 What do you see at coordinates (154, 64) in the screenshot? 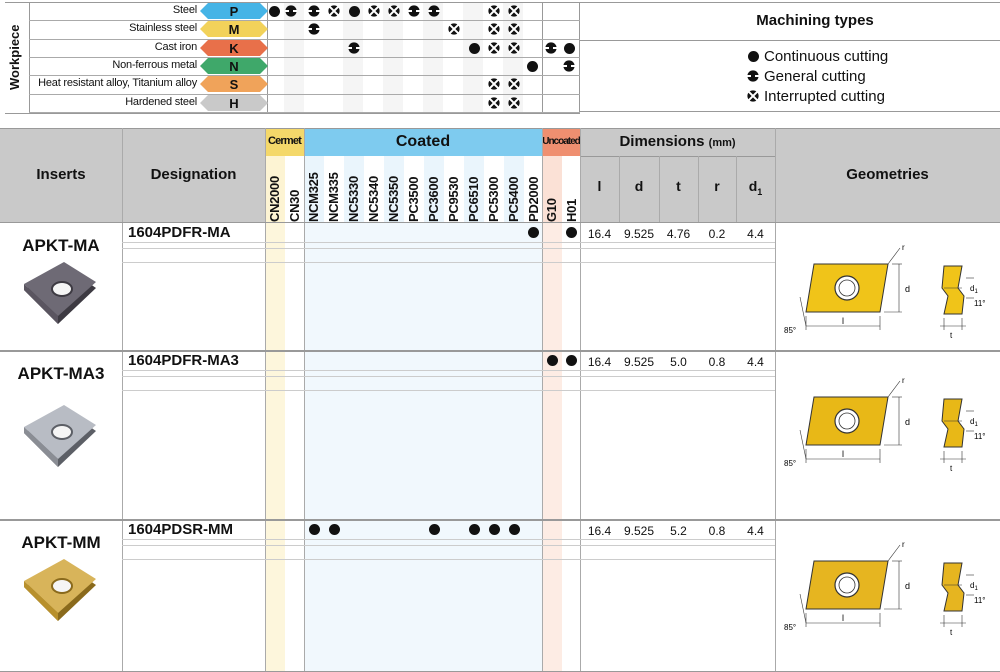
I see `workpiece-material: Non-ferrous metal` at bounding box center [154, 64].